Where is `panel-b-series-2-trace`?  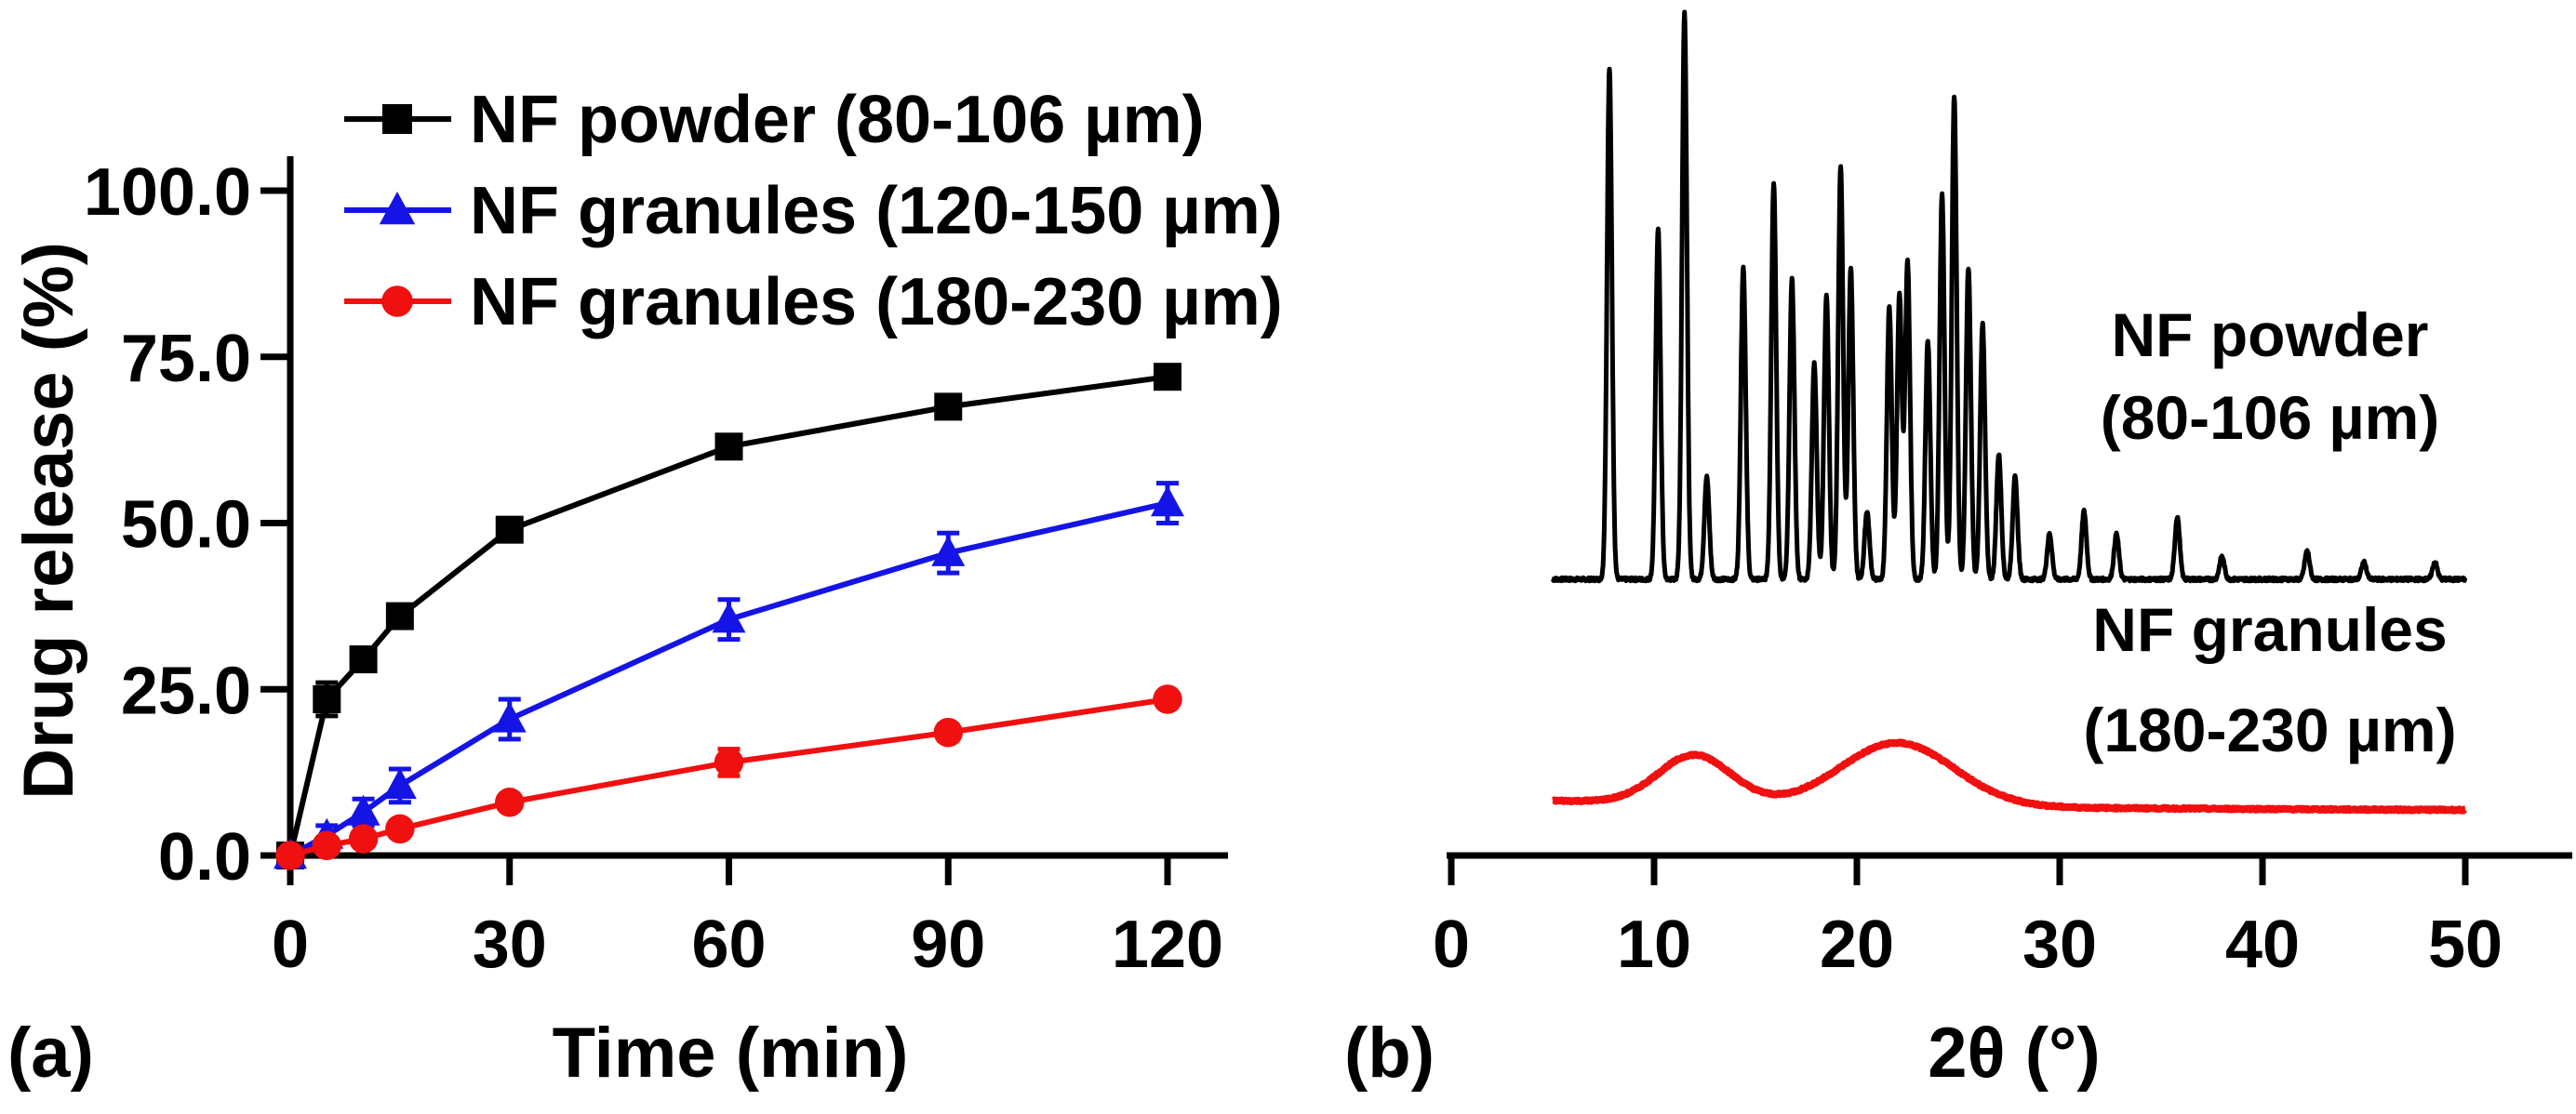 panel-b-series-2-trace is located at coordinates (2009, 776).